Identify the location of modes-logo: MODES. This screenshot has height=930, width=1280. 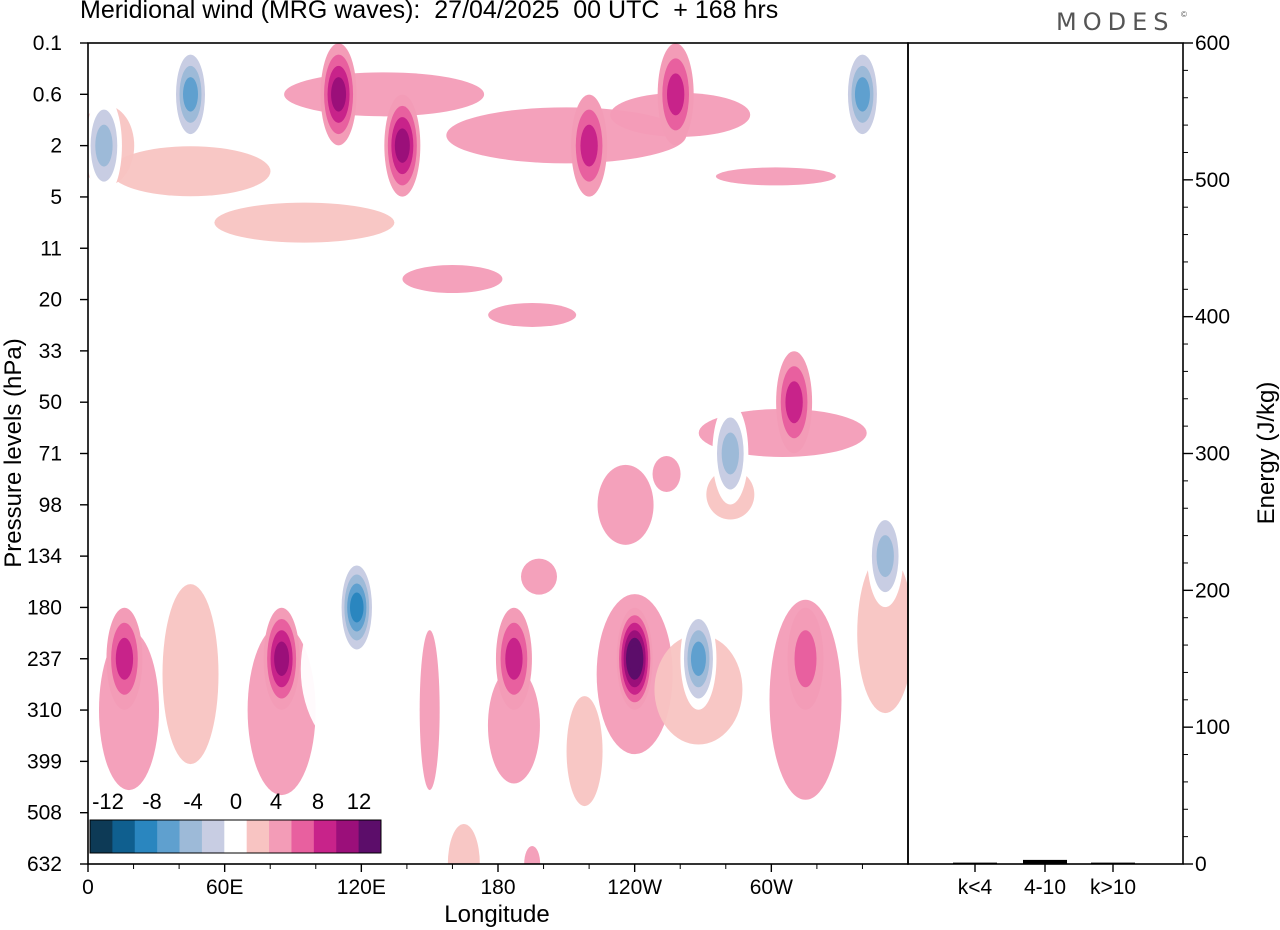
(1115, 22).